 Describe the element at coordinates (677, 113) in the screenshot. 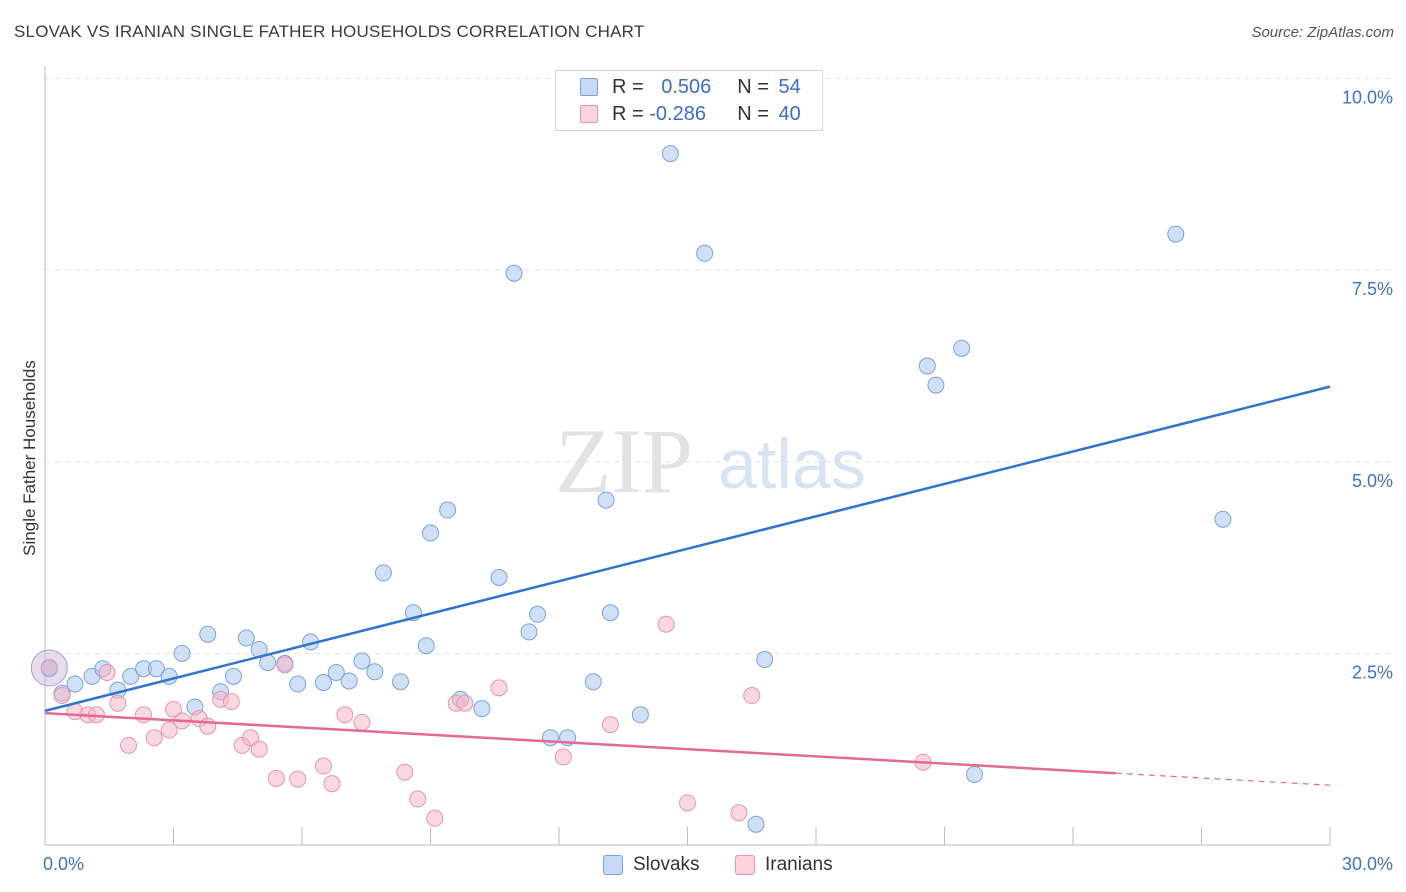

I see `legend-r-value: -0.286` at that location.